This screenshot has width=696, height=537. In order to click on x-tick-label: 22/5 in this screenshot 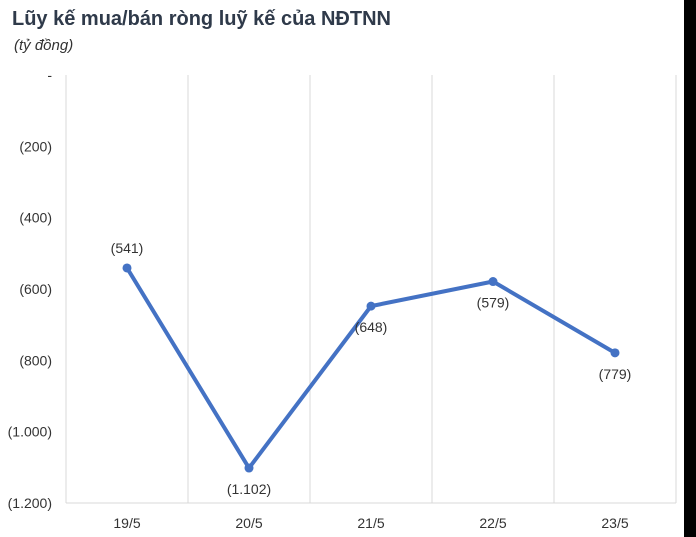, I will do `click(492, 523)`.